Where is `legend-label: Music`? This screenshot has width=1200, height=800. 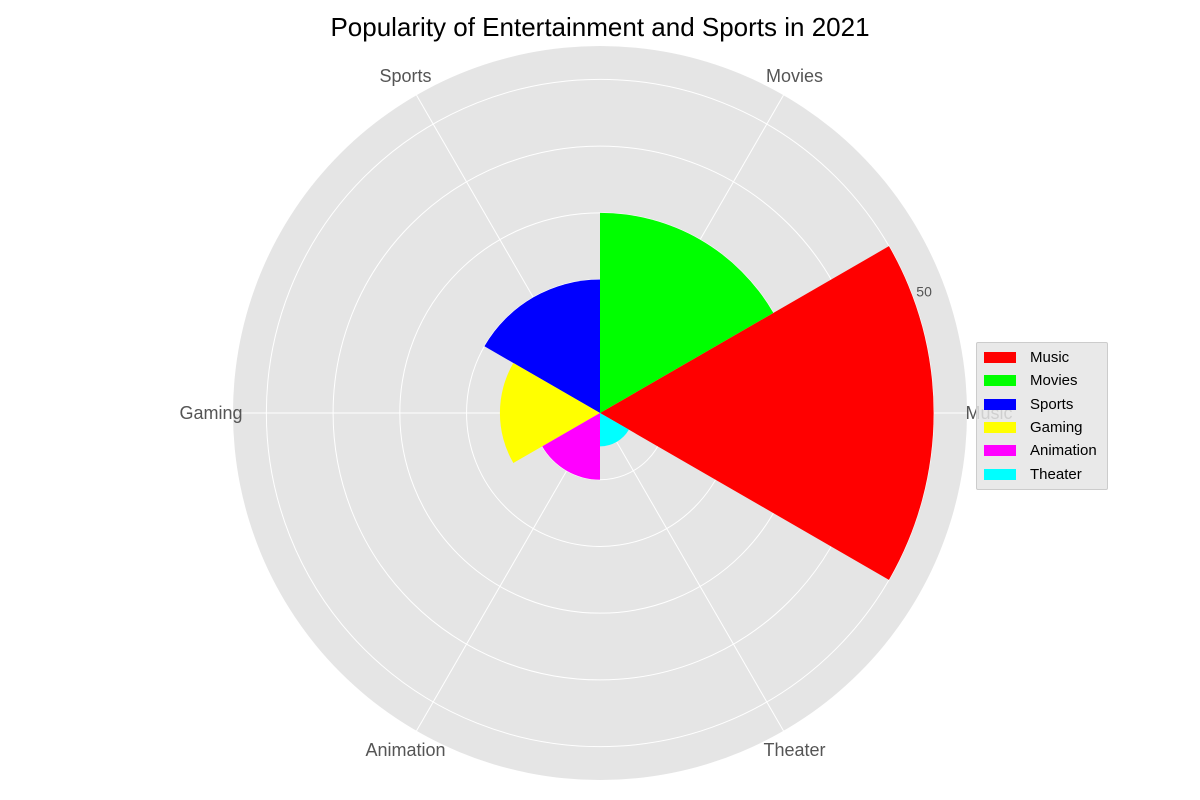 legend-label: Music is located at coordinates (1050, 358).